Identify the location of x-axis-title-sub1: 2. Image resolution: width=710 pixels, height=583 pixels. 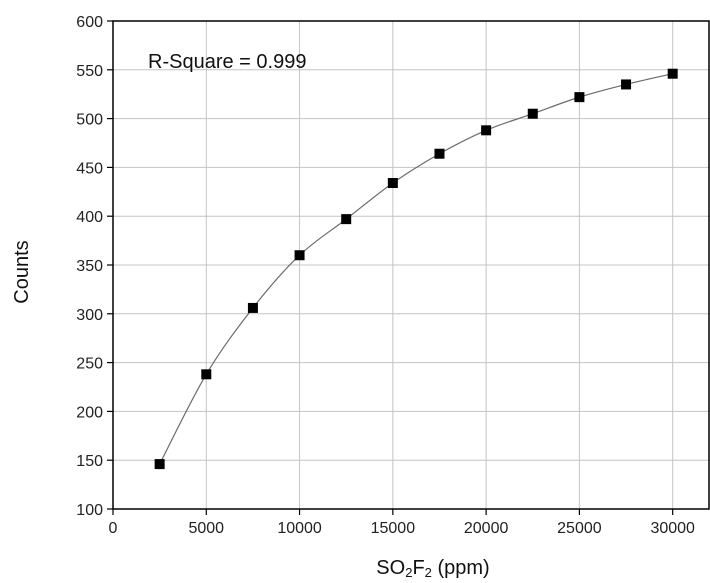
(408, 572).